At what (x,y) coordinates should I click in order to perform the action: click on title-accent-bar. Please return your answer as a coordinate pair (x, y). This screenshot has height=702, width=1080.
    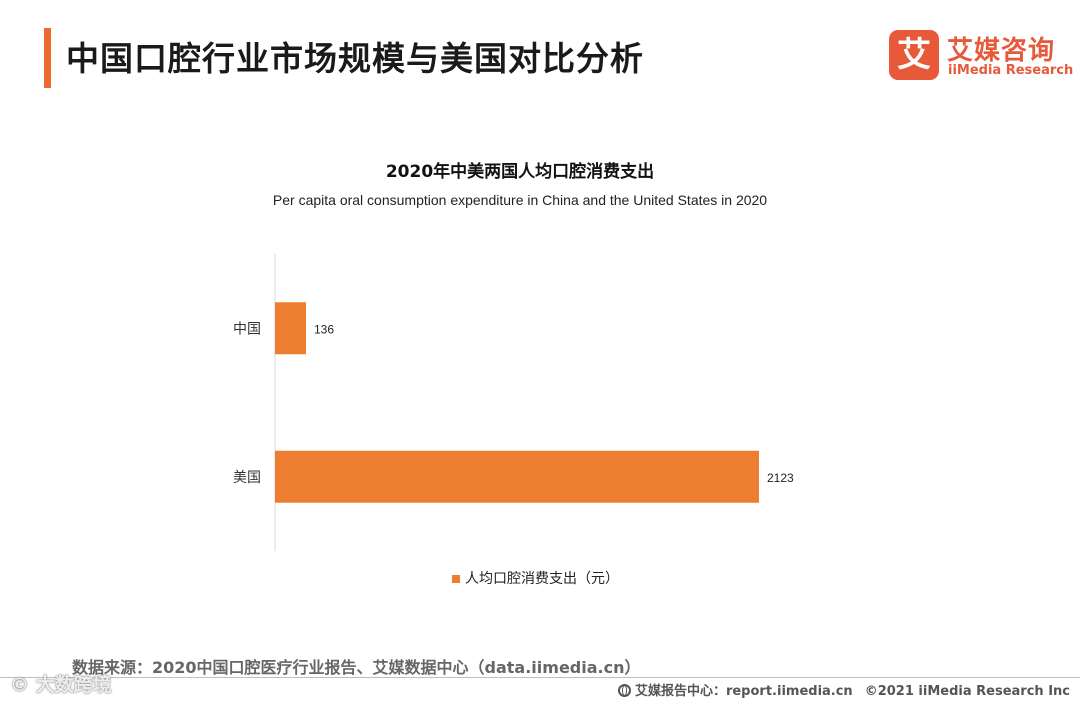
    Looking at the image, I should click on (47, 58).